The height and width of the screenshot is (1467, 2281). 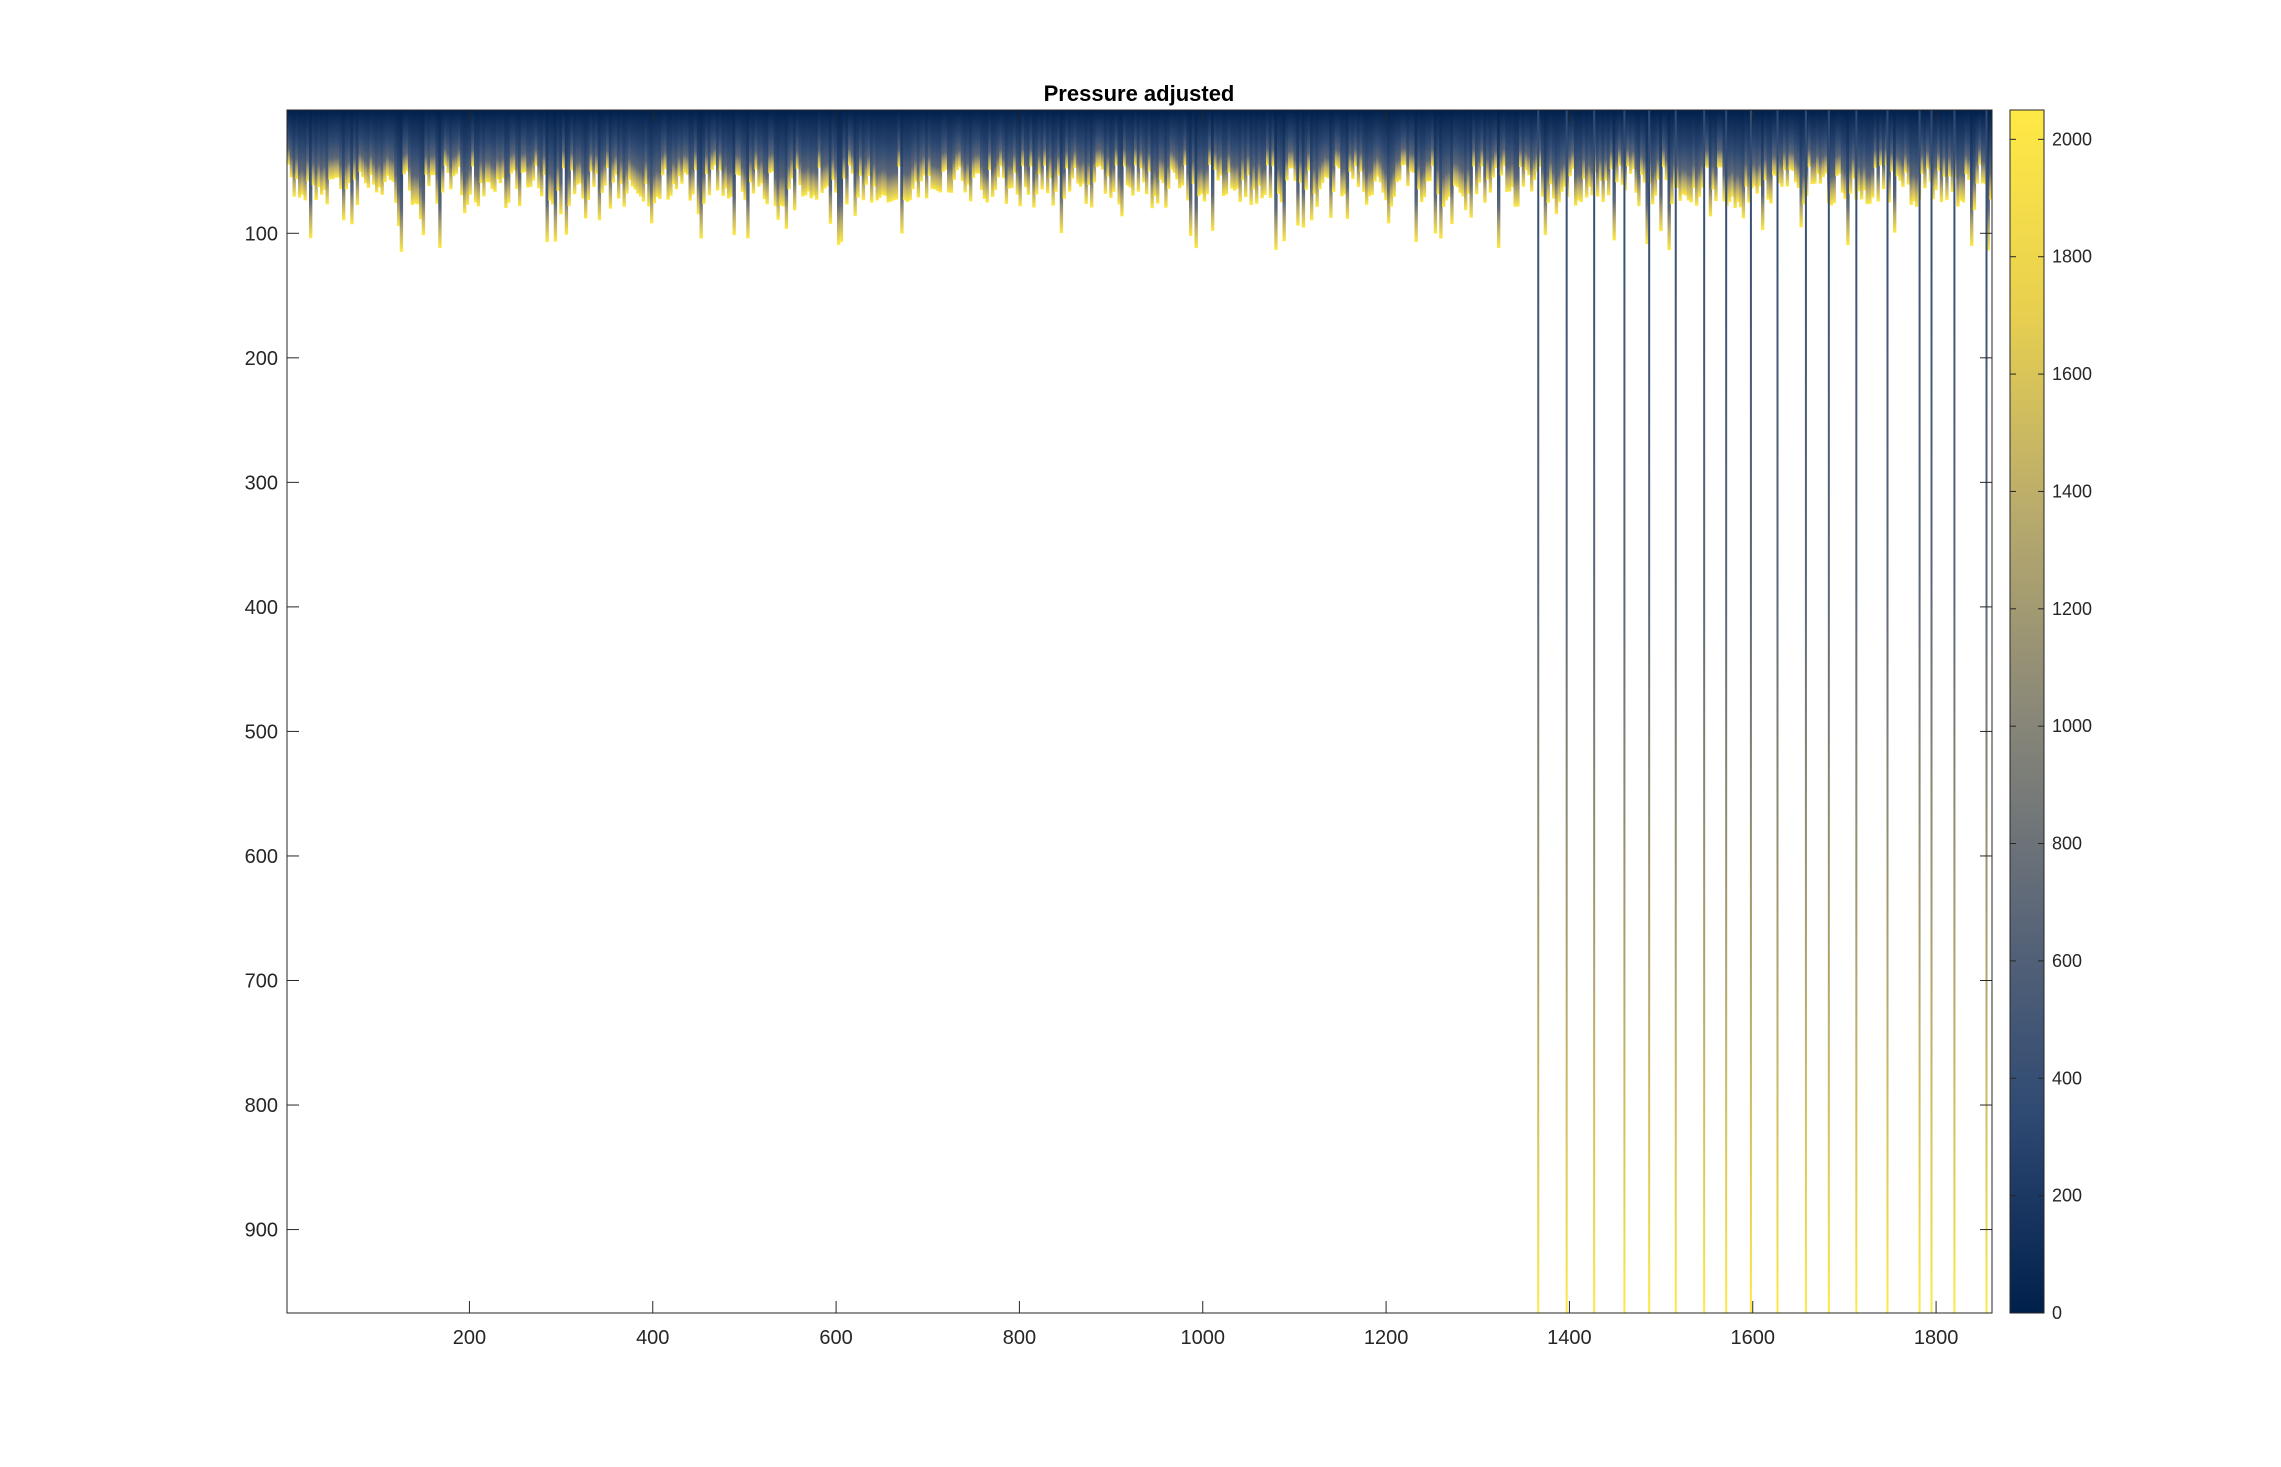 I want to click on x-tick-label: 1200, so click(x=1386, y=1338).